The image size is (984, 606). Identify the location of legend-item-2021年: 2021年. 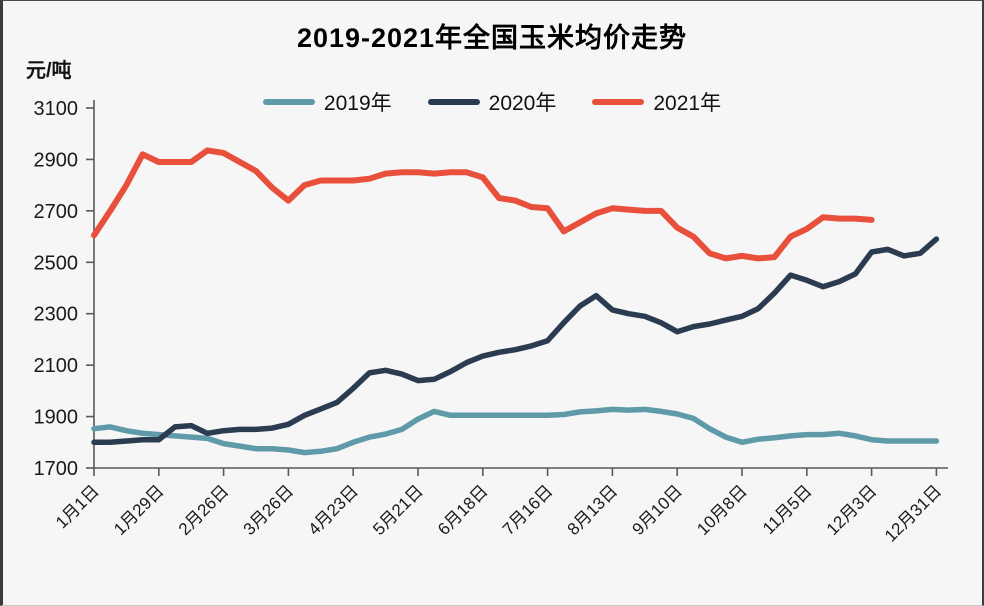
(656, 102).